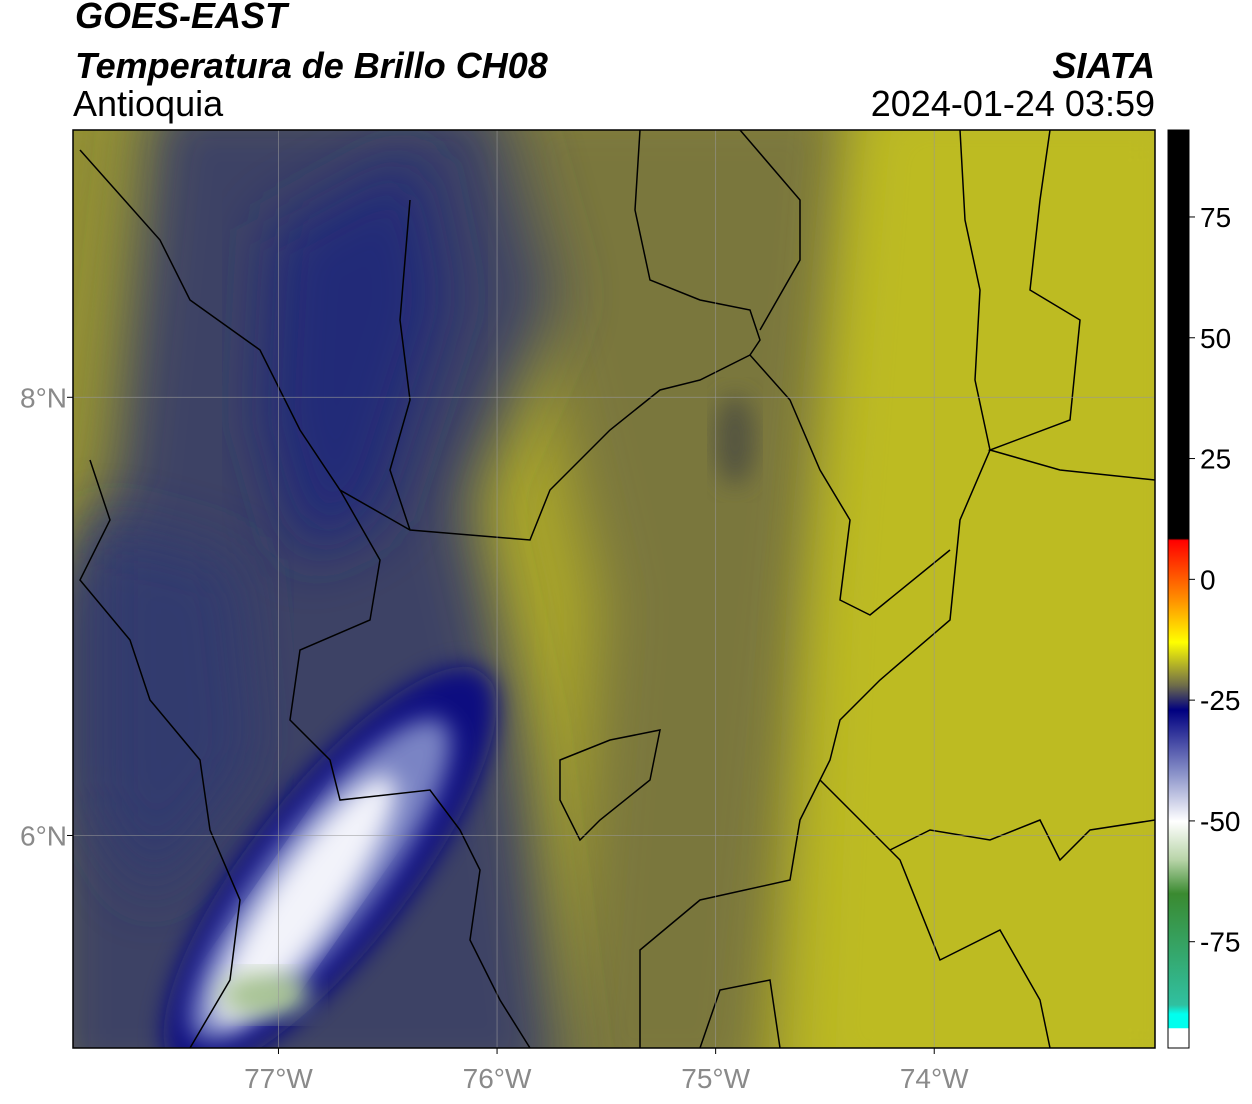 The height and width of the screenshot is (1104, 1252). Describe the element at coordinates (182, 18) in the screenshot. I see `title: GOES-EAST` at that location.